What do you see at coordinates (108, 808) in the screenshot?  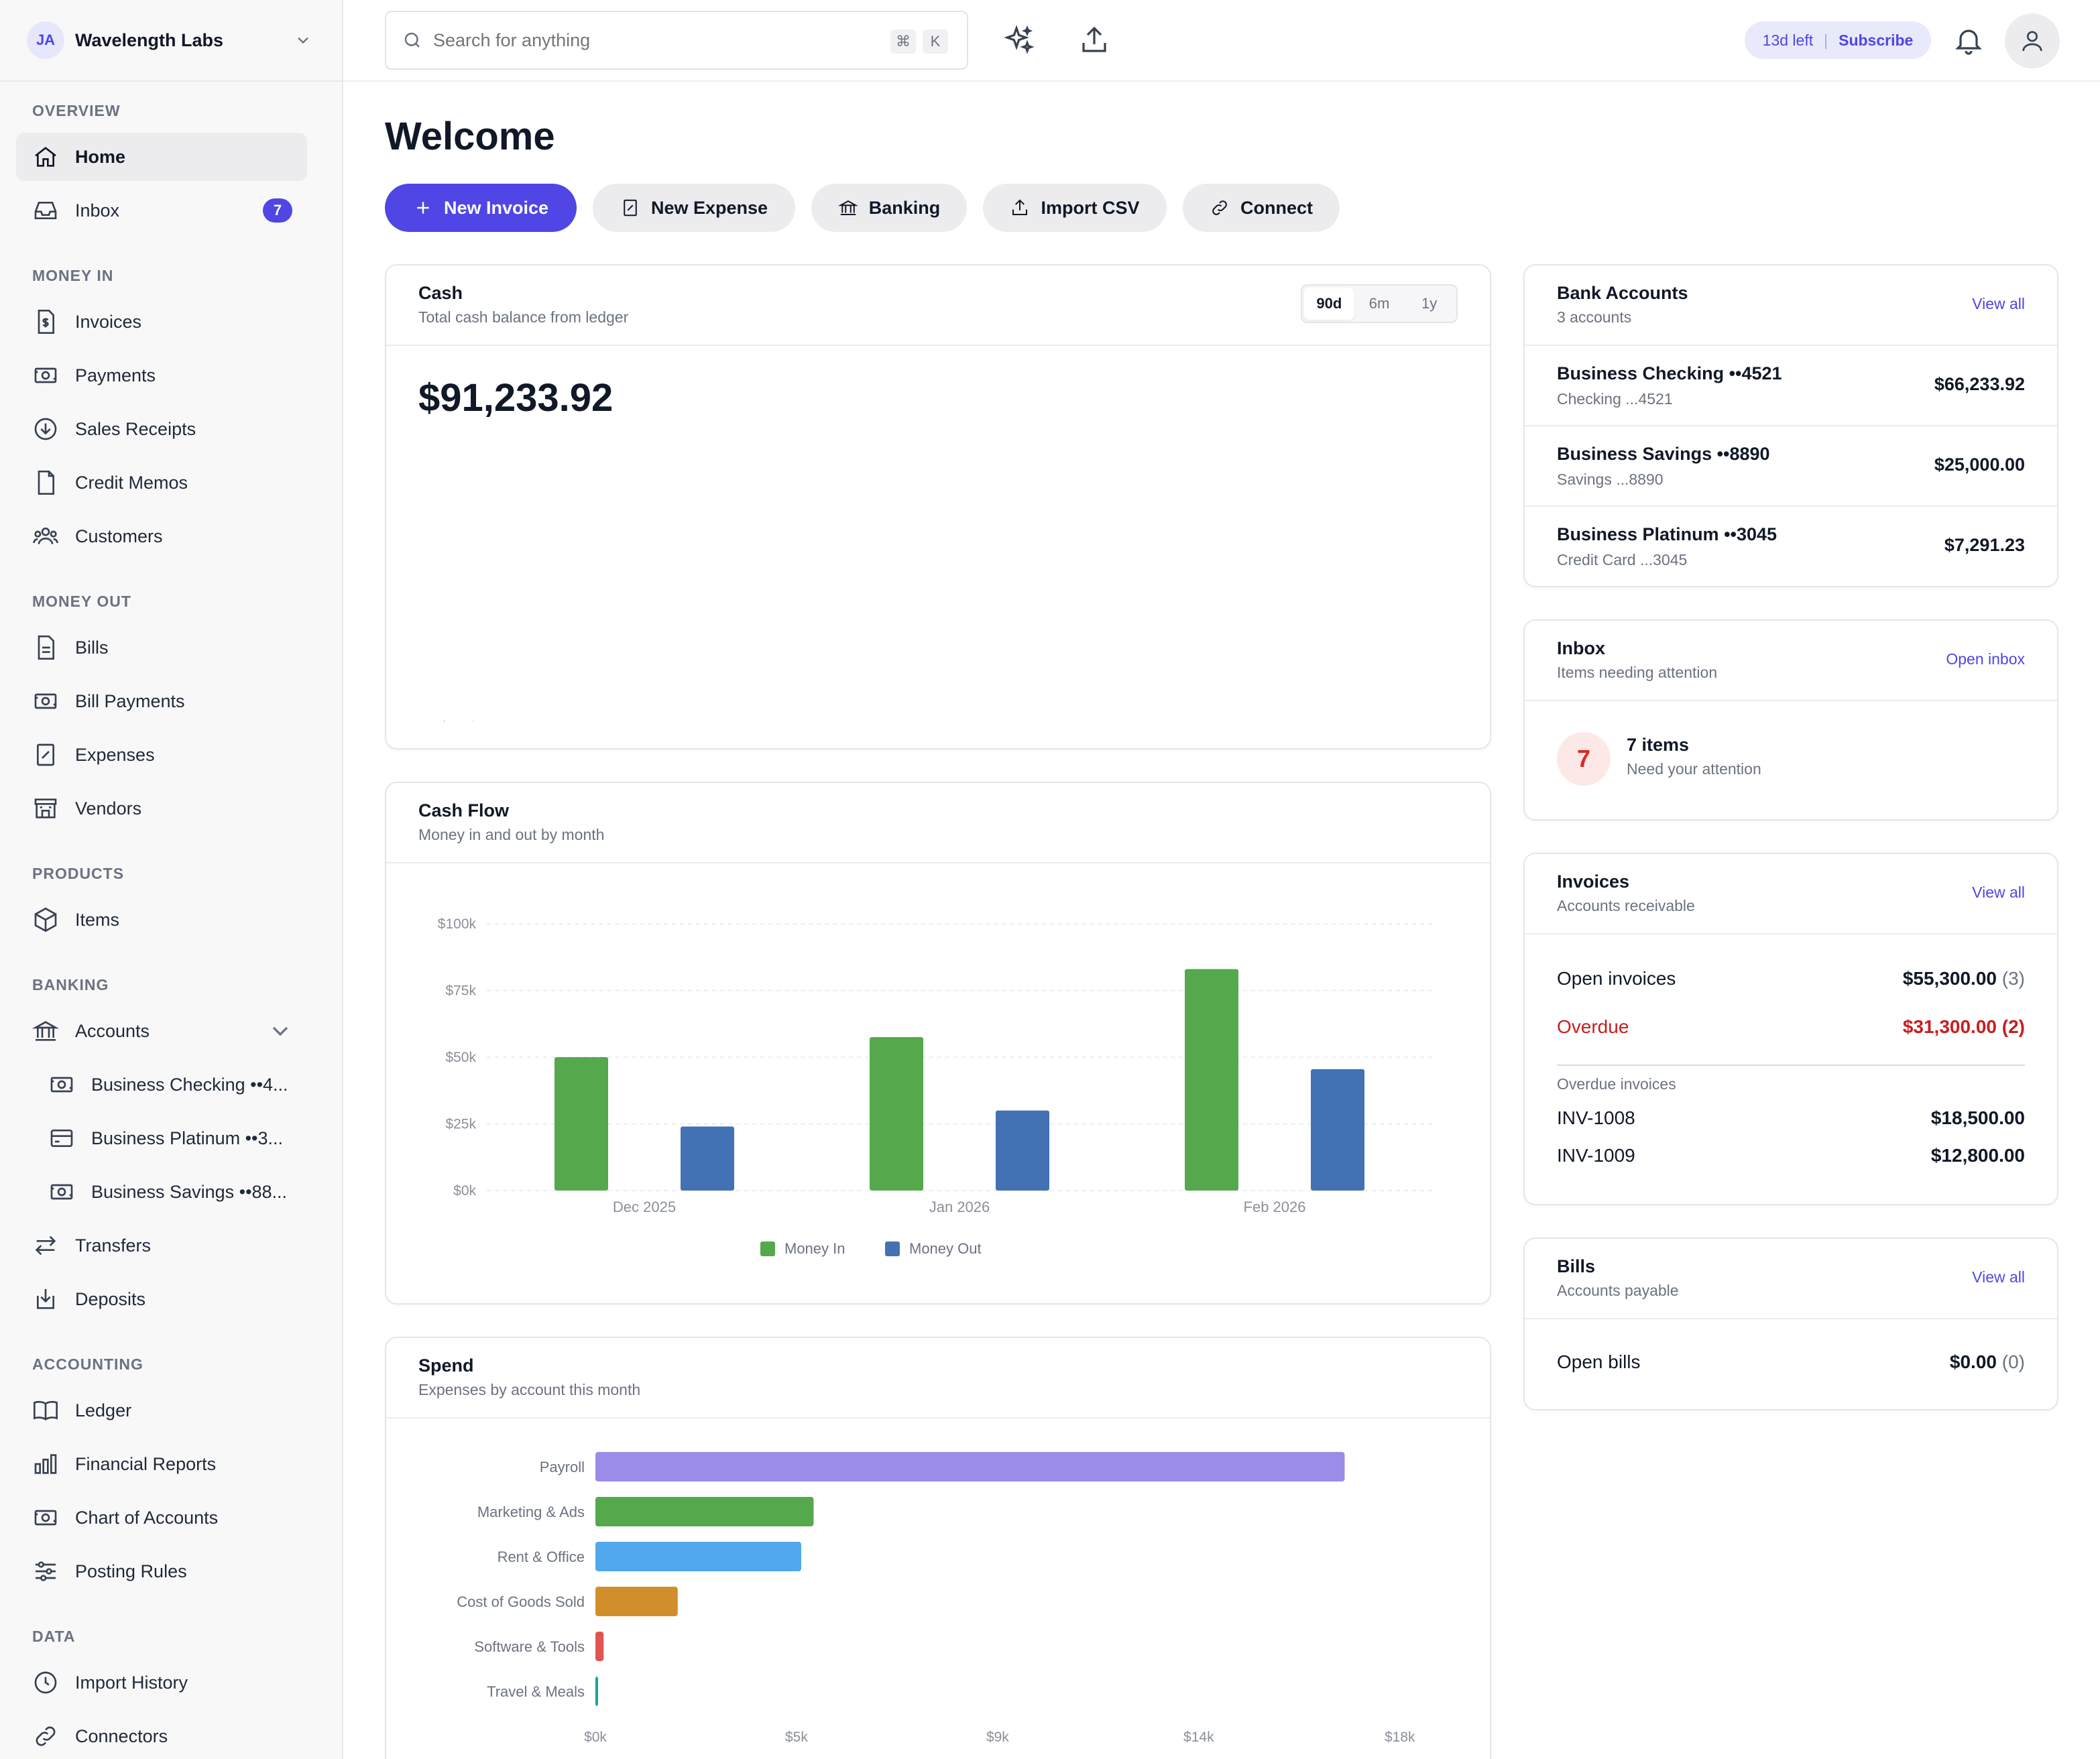 I see `sidebar-item-label: Vendors` at bounding box center [108, 808].